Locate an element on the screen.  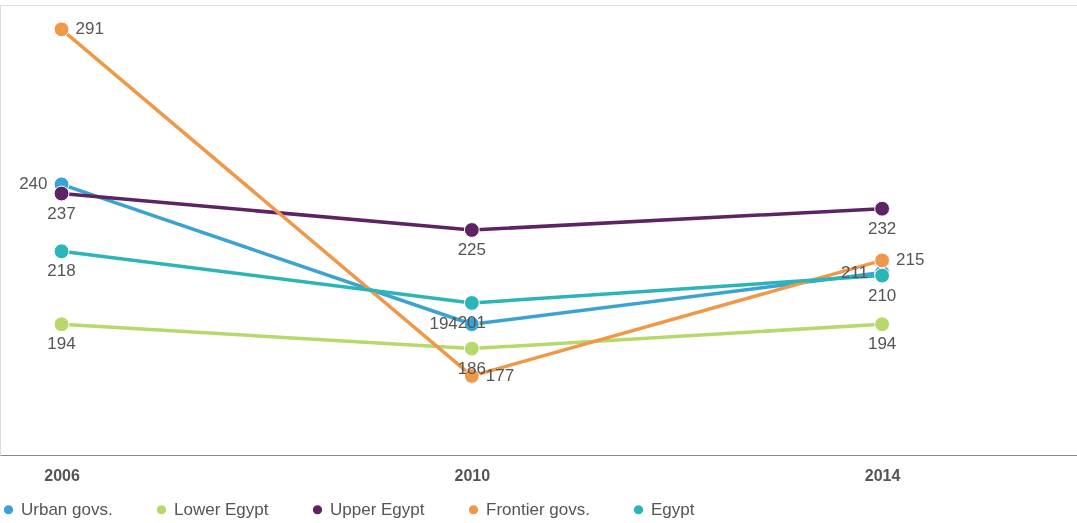
x-tick-label: 2006 is located at coordinates (62, 475).